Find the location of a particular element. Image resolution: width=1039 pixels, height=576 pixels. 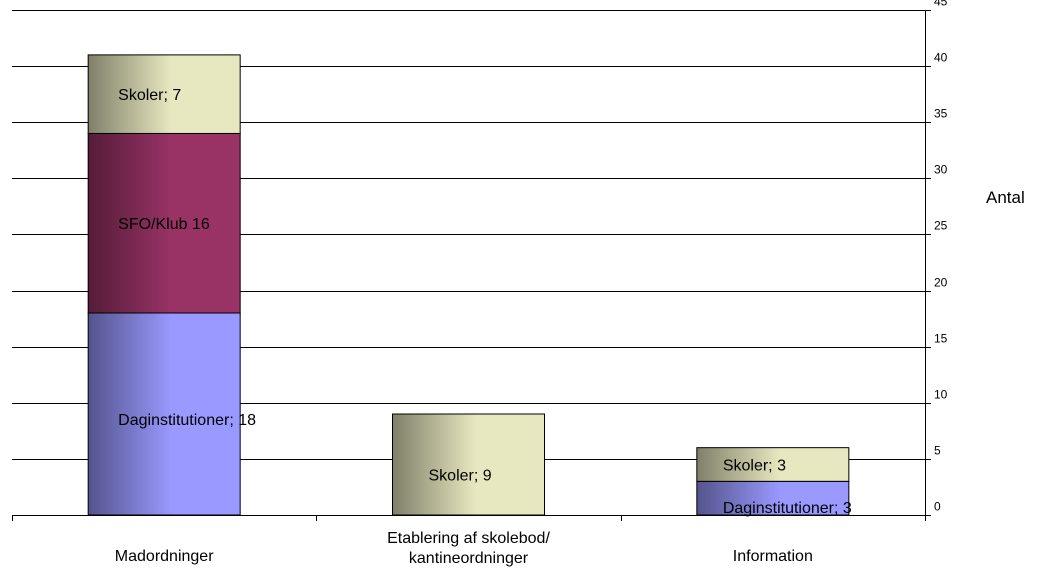

y-tick-label: 45 is located at coordinates (941, 4).